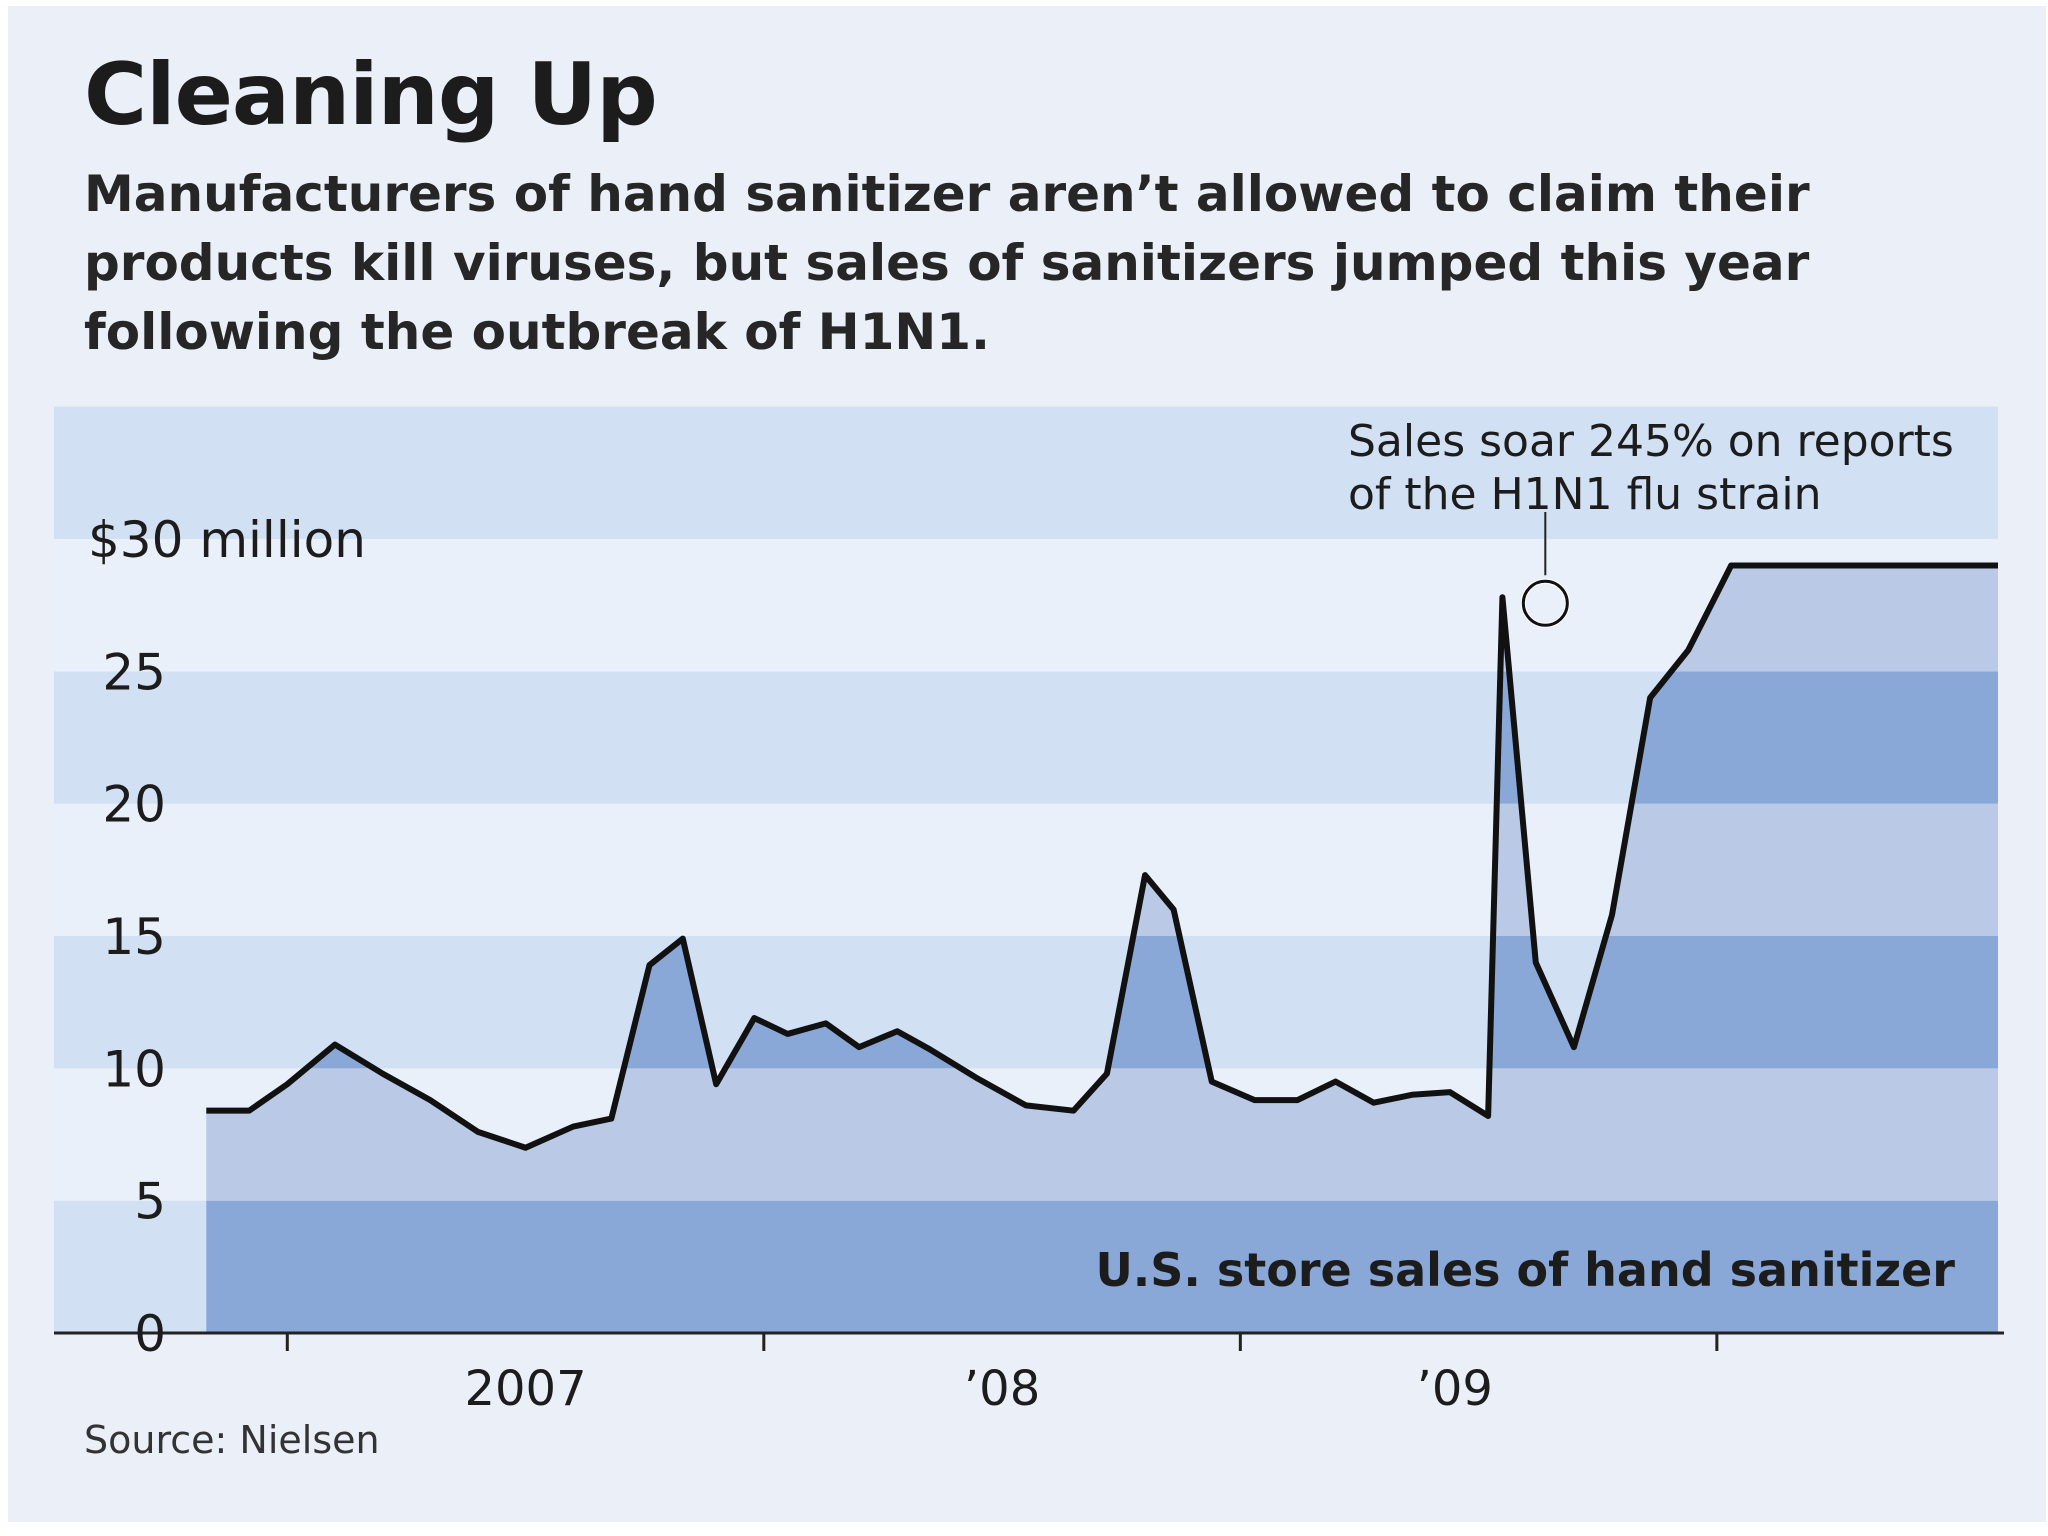 The image size is (2048, 1536). I want to click on y-tick-label: 15, so click(134, 937).